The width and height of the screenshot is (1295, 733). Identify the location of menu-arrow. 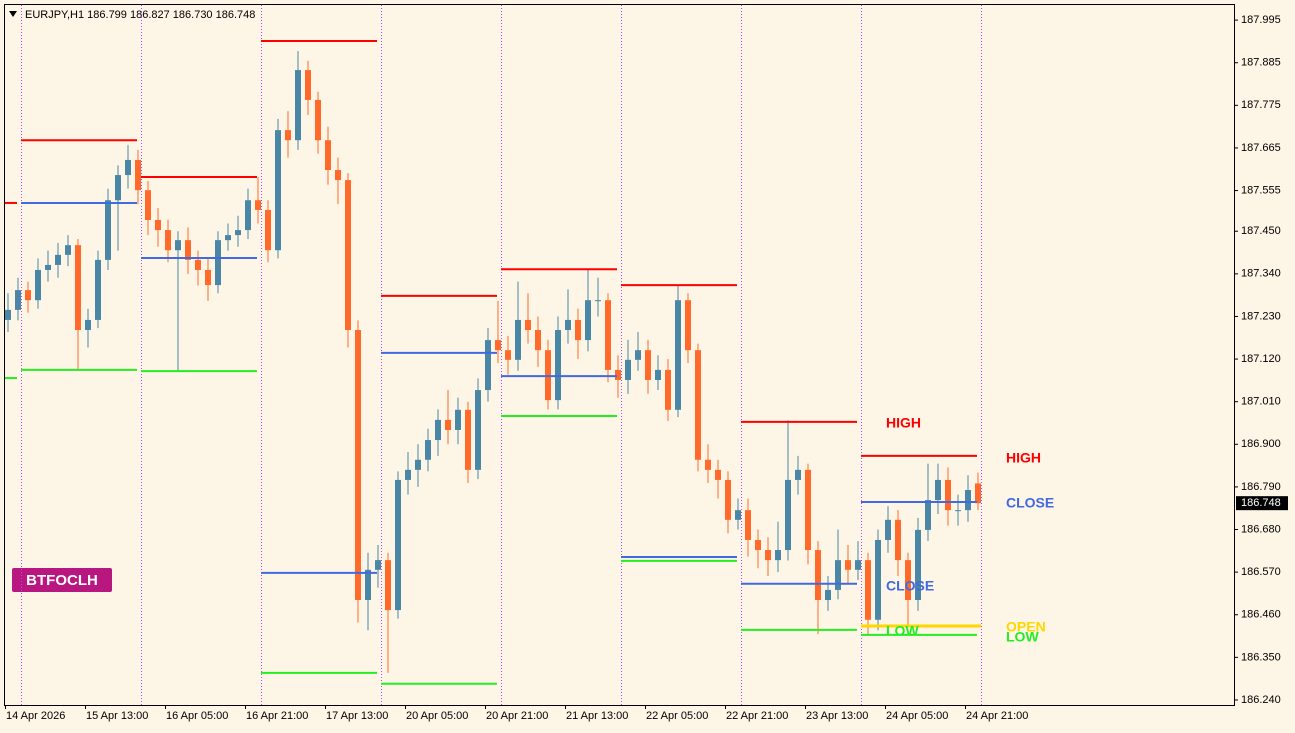
(13, 14).